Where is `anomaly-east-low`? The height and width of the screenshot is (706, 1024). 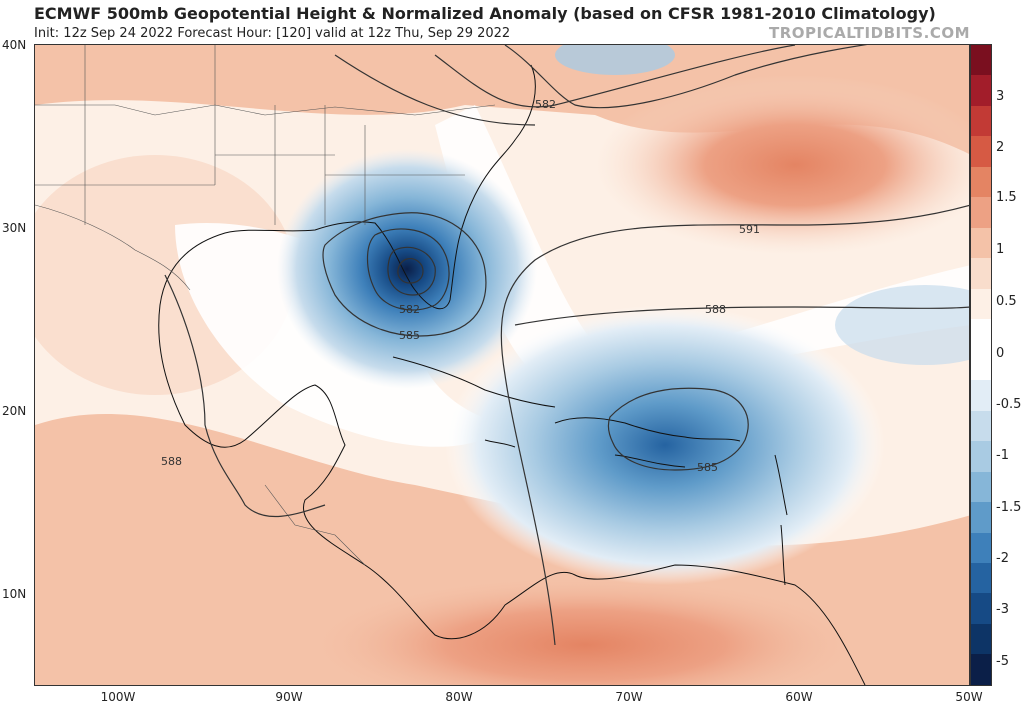
anomaly-east-low is located at coordinates (902, 325).